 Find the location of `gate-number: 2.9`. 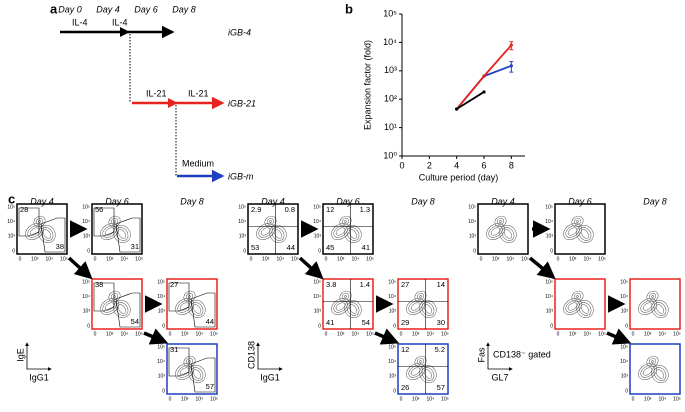

gate-number: 2.9 is located at coordinates (256, 209).